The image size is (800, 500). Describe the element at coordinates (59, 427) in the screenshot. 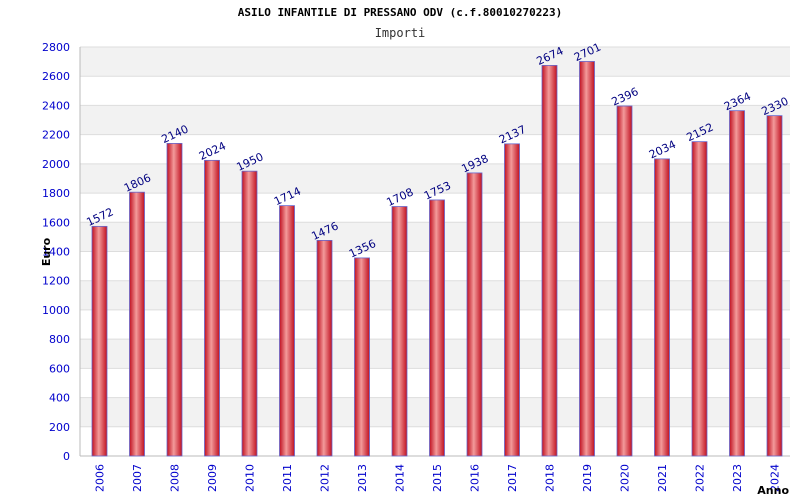

I see `y-tick-label: 200` at that location.